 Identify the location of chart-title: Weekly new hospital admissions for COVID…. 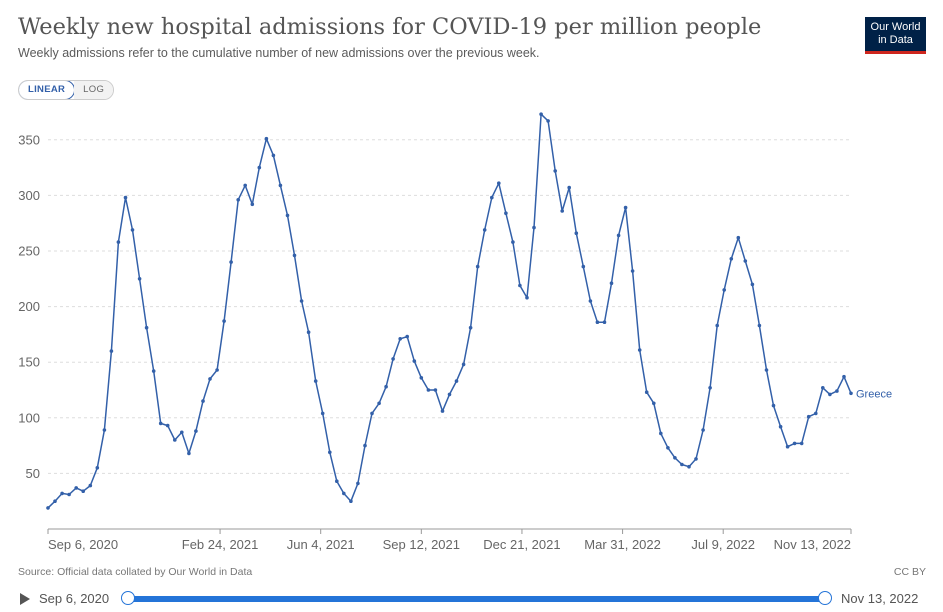
(390, 27).